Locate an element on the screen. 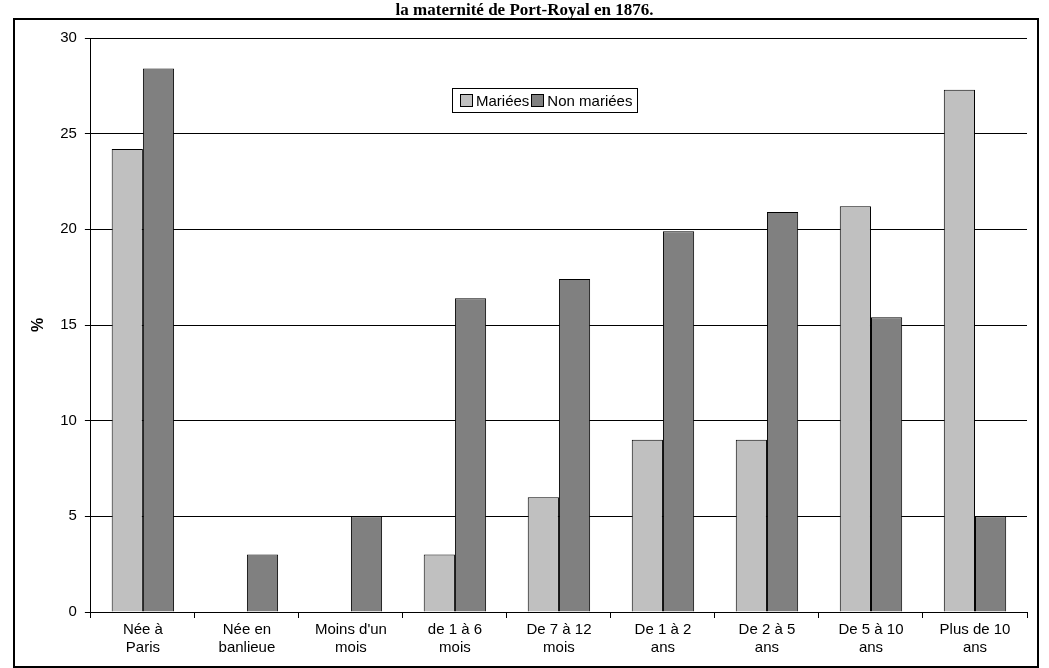 The image size is (1049, 668). x-tick-label: De 1 à 2 ans is located at coordinates (663, 638).